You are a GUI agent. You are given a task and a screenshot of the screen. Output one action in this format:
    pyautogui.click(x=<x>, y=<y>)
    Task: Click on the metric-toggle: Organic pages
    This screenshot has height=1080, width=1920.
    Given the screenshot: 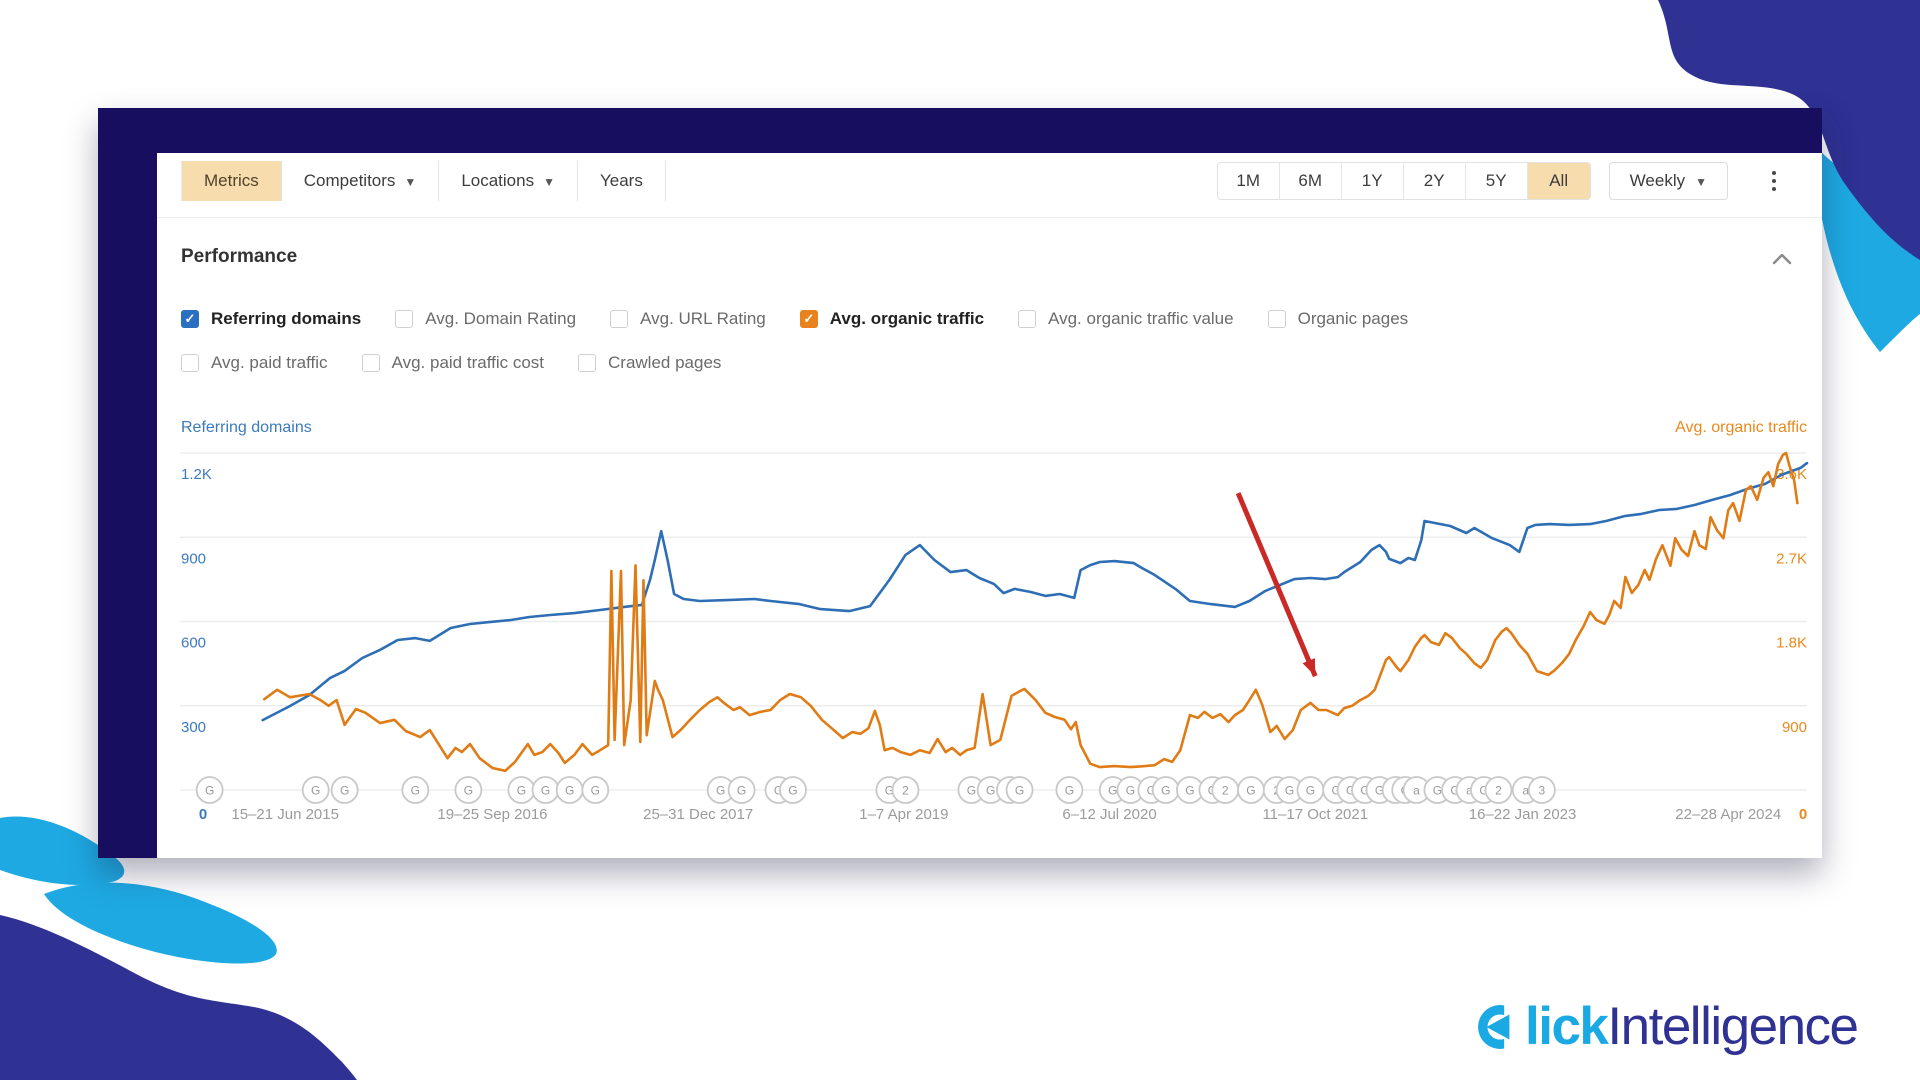 What is the action you would take?
    pyautogui.click(x=1338, y=319)
    